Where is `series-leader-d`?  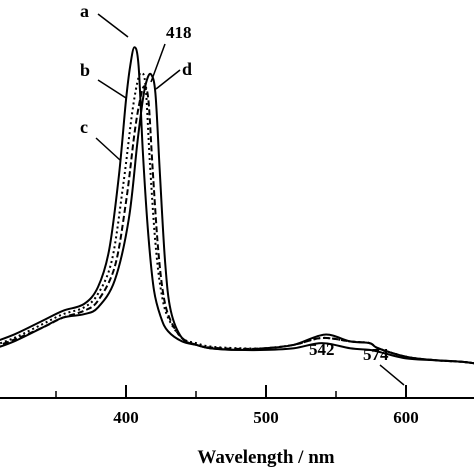
series-leader-d is located at coordinates (168, 79).